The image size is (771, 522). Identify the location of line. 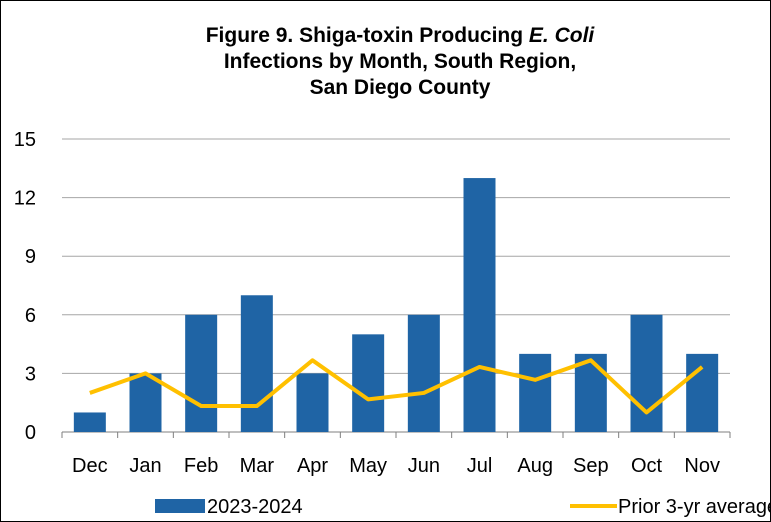
(396, 386).